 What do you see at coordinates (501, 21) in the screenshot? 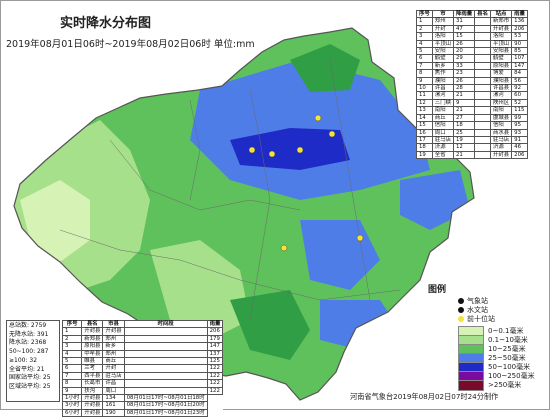
I see `table-cell: 新郑市` at bounding box center [501, 21].